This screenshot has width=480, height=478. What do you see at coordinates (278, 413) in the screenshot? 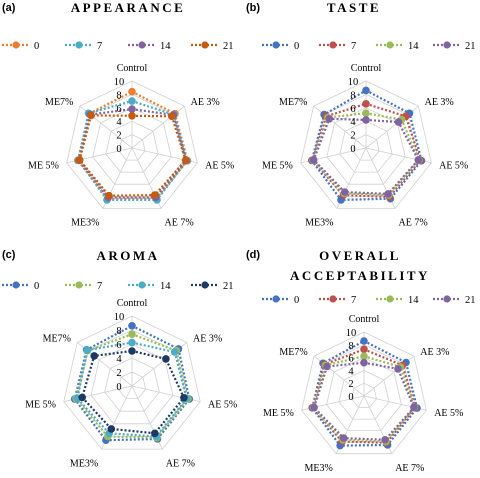
I see `axis-label: ME 5%` at bounding box center [278, 413].